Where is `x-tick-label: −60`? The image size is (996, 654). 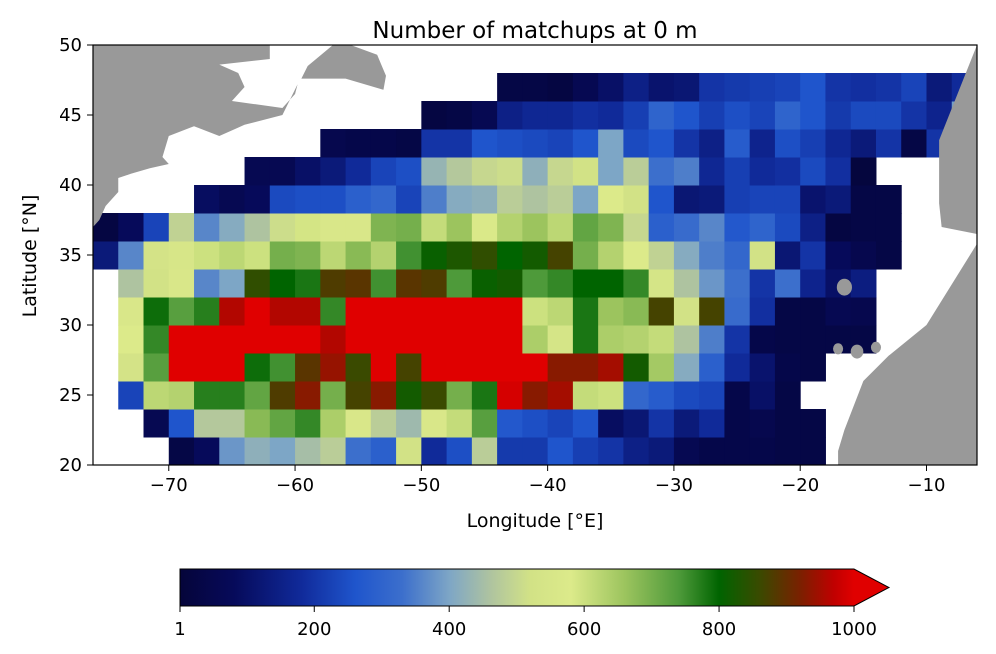
x-tick-label: −60 is located at coordinates (295, 485).